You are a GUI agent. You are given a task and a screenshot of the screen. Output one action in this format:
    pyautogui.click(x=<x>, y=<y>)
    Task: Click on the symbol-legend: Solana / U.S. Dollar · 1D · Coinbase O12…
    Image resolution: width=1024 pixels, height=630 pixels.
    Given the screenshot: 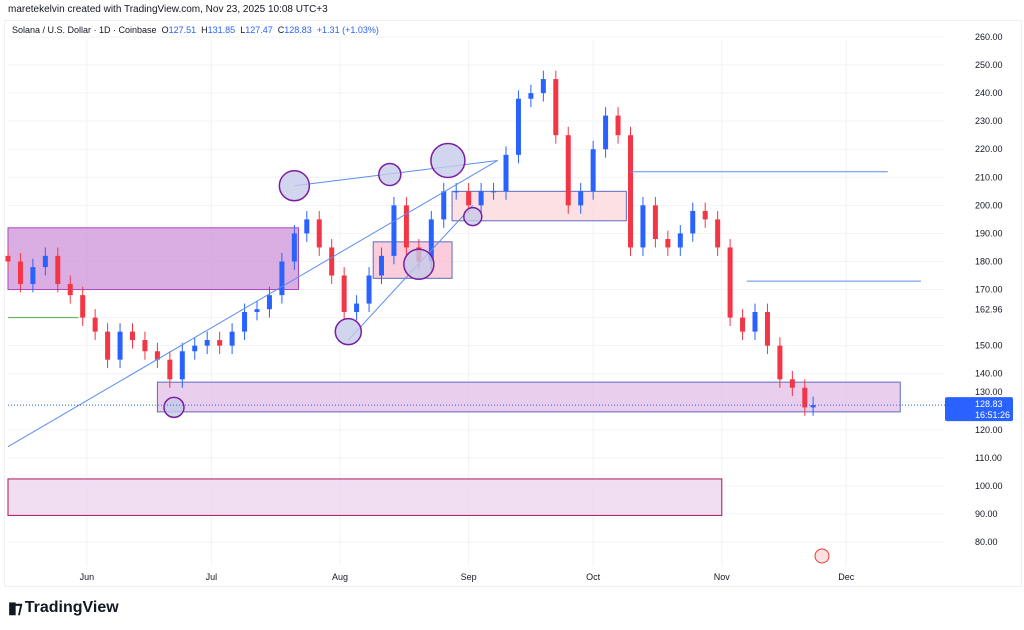 What is the action you would take?
    pyautogui.click(x=195, y=30)
    